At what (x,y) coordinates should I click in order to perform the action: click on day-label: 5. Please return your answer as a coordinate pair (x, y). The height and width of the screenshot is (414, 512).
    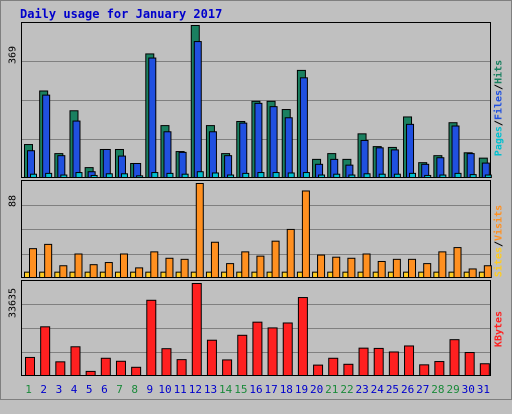
    Looking at the image, I should click on (89, 389).